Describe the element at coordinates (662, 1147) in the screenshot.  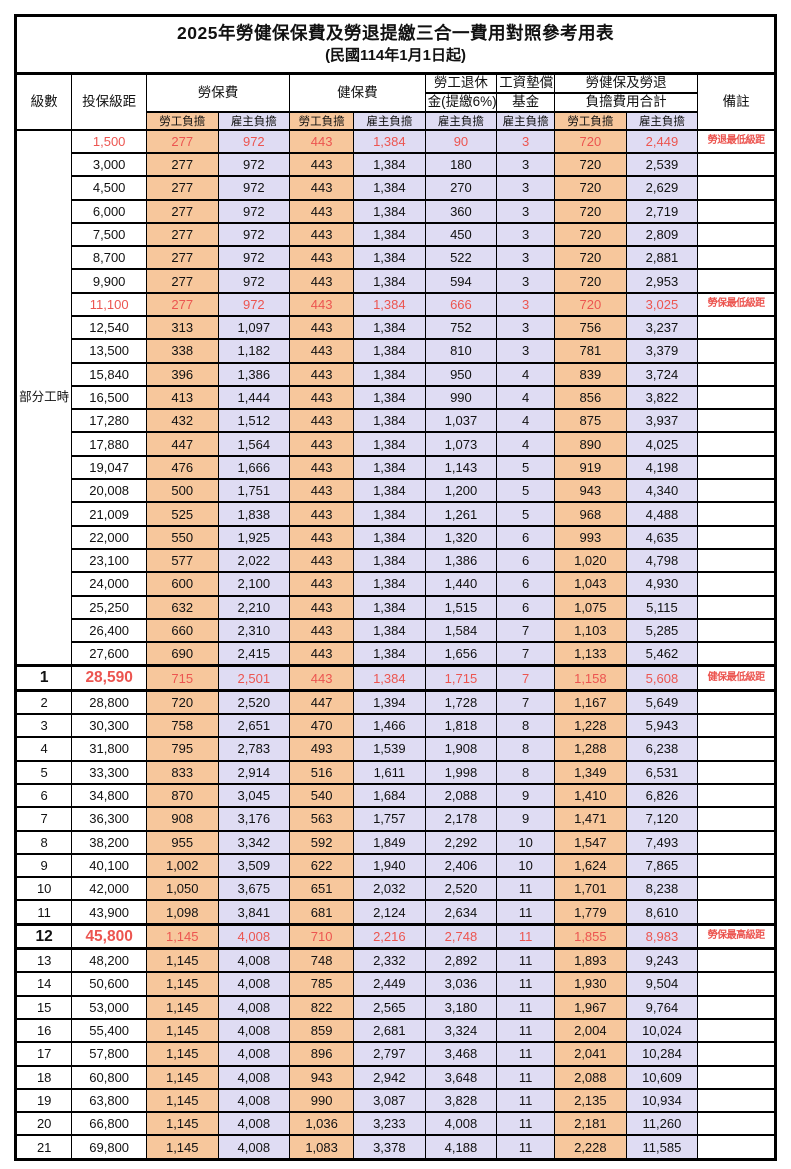
I see `total-employer-cell: 11,585` at that location.